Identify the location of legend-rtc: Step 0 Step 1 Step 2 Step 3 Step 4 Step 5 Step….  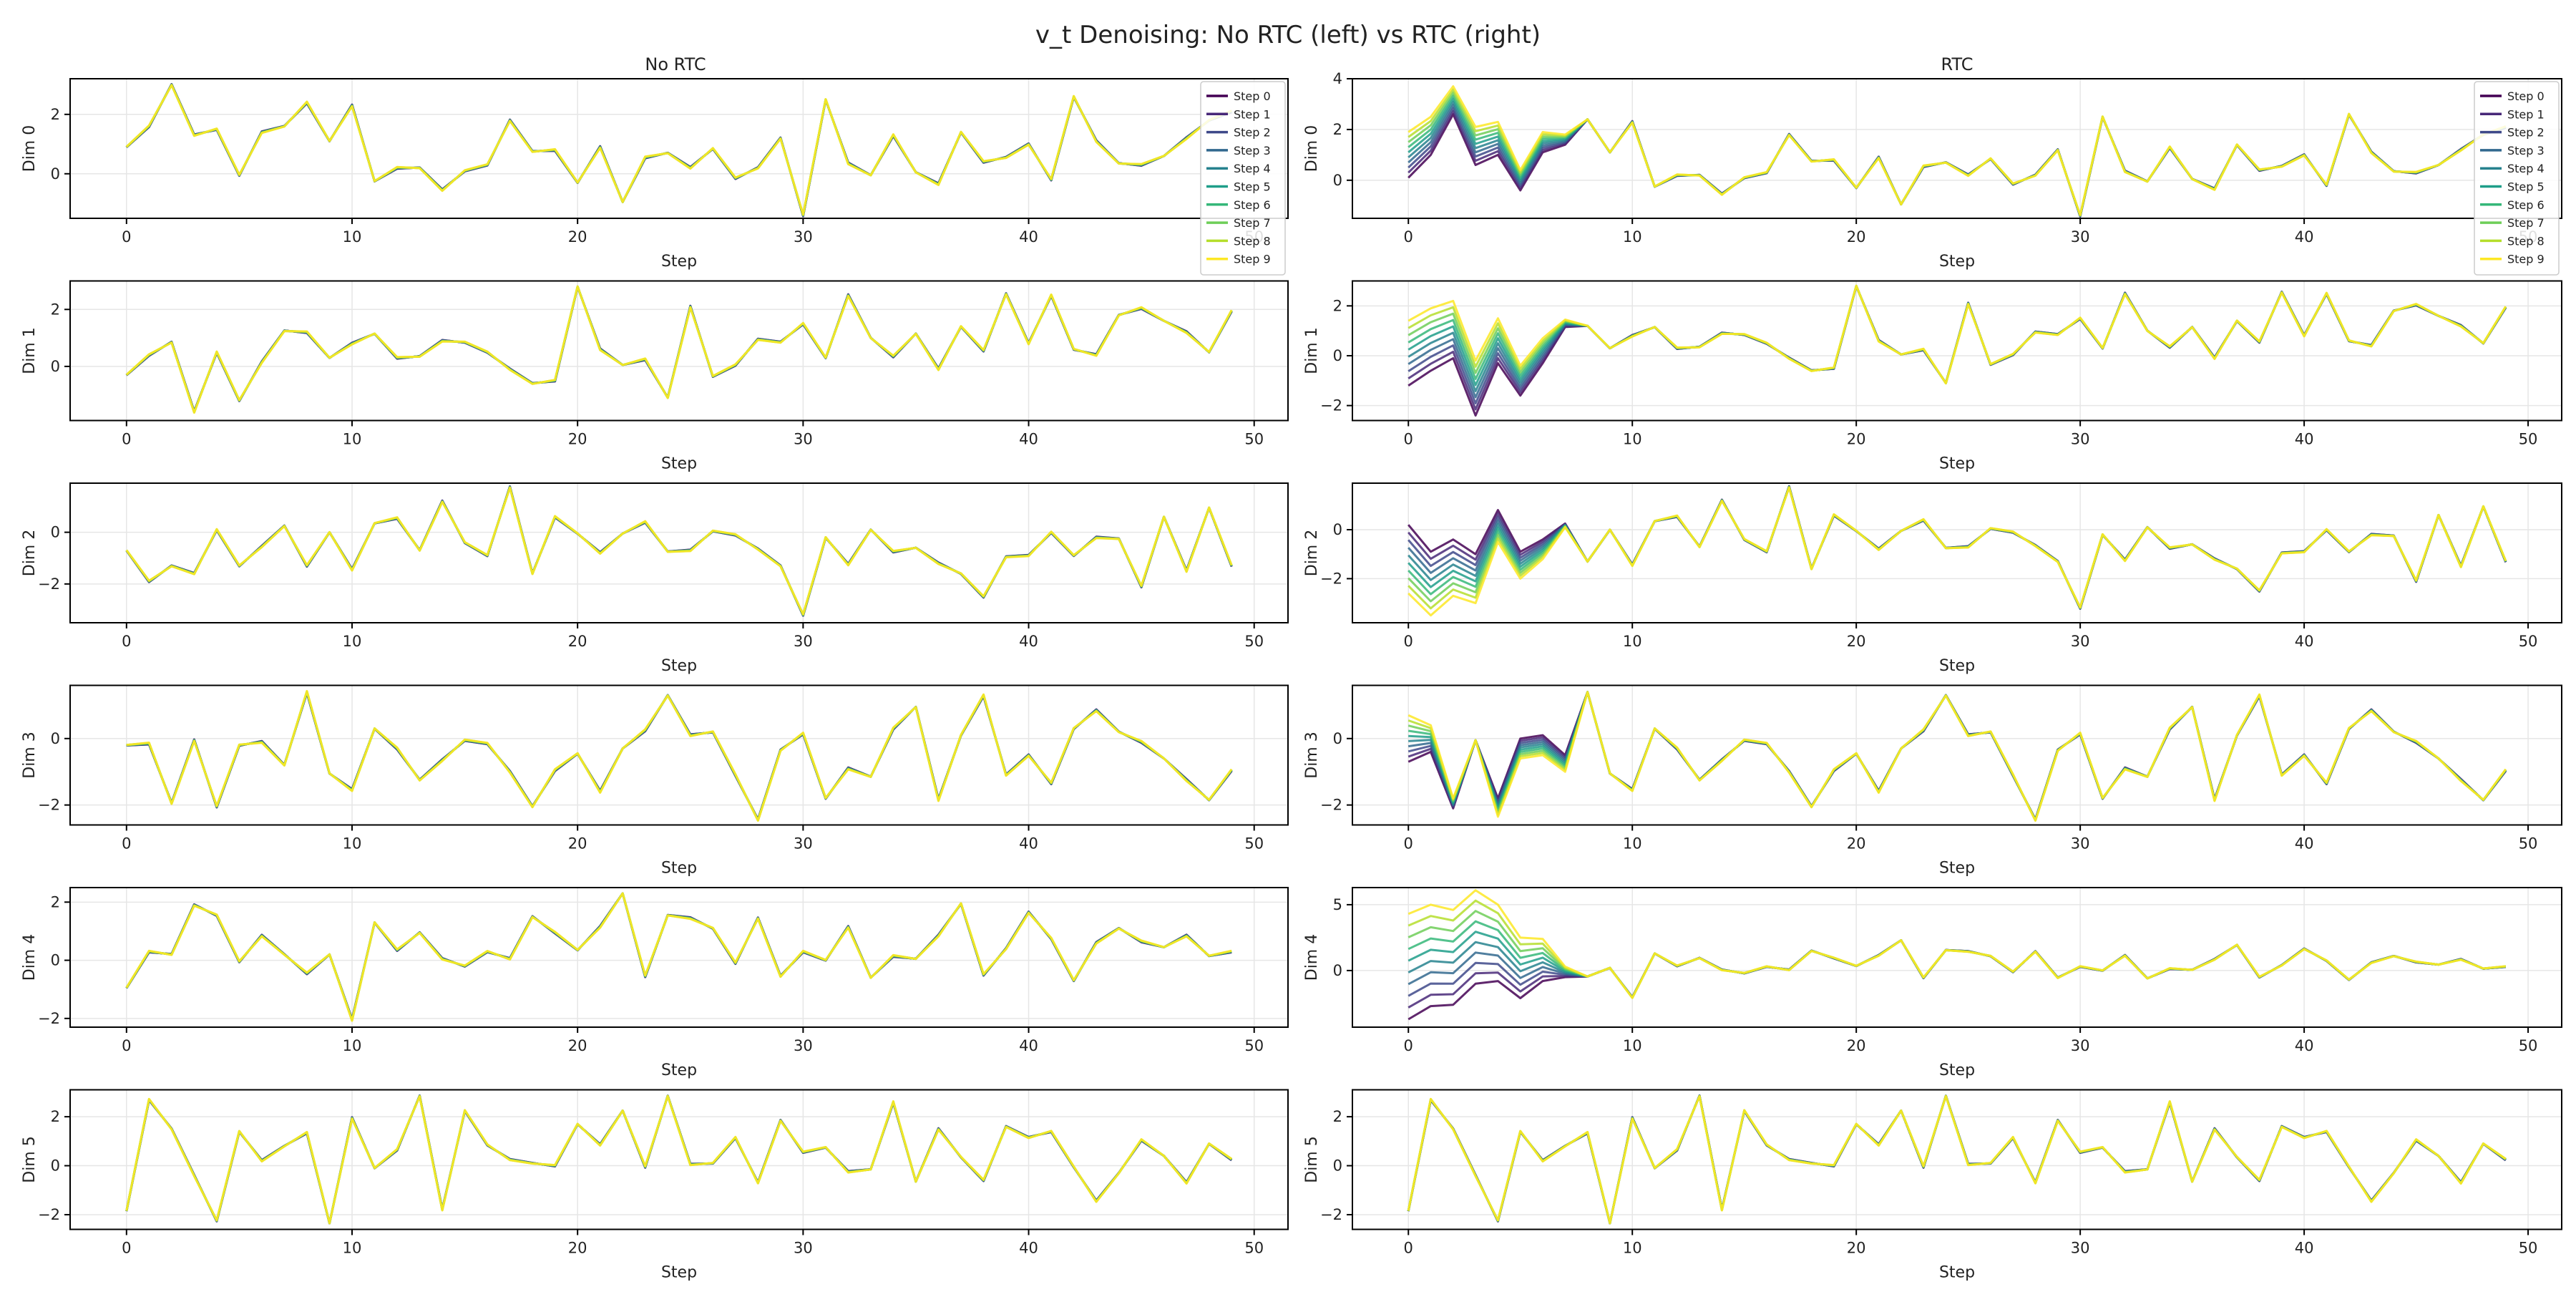
(2517, 178).